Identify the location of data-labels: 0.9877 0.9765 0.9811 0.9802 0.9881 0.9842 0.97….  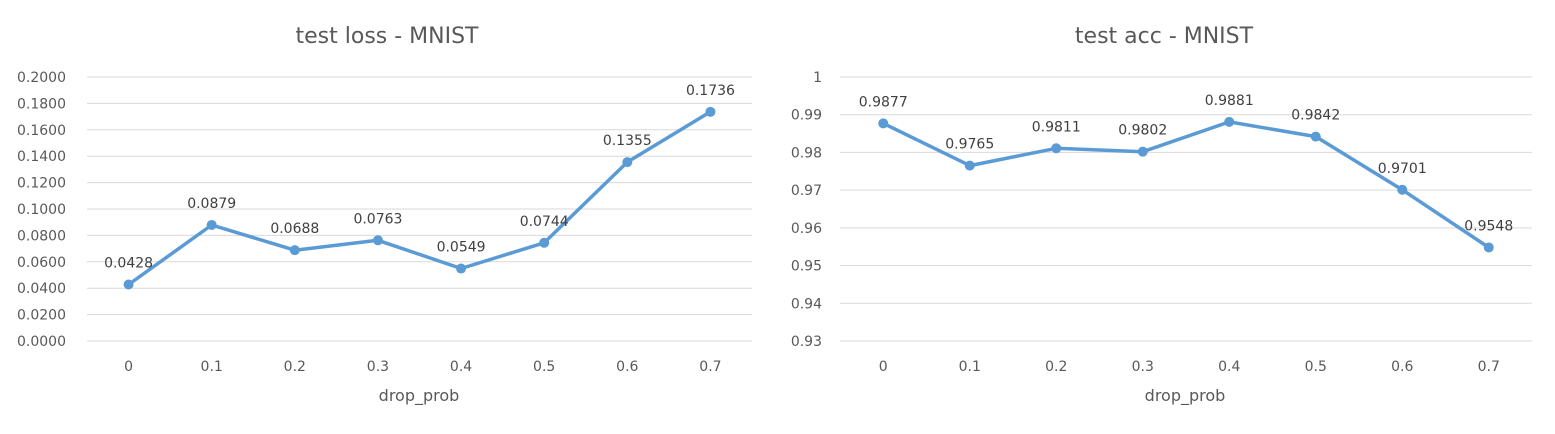
(1186, 164).